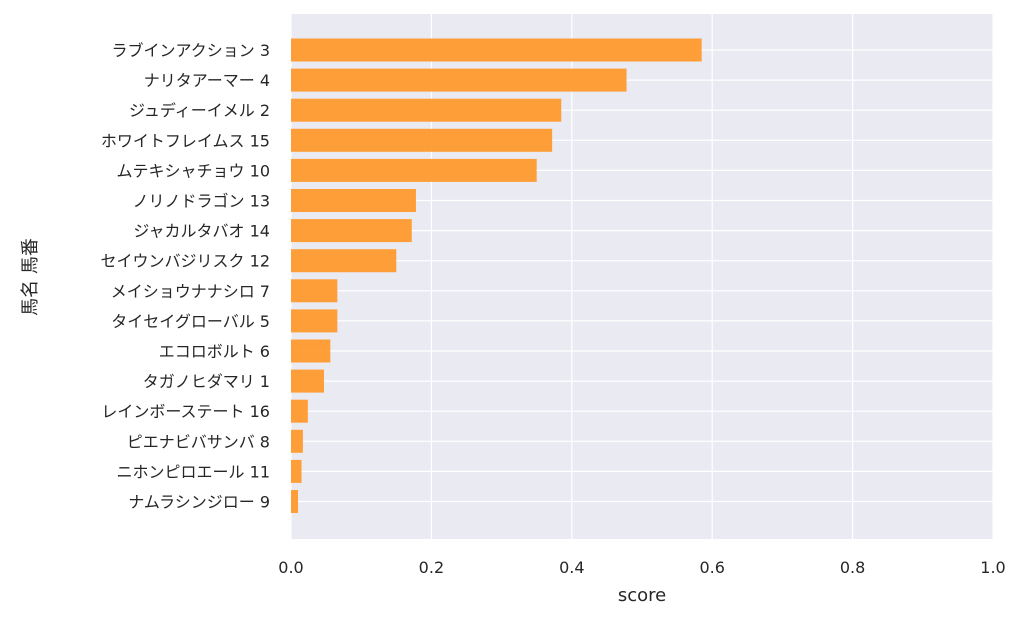  Describe the element at coordinates (30, 277) in the screenshot. I see `y-axis-label: 馬名 馬番` at that location.